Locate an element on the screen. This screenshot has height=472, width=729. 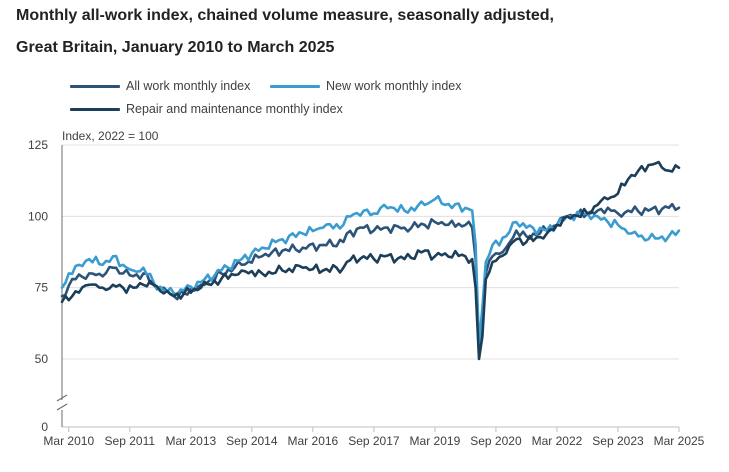
x-tick-label-2017-09: Sep 2017 is located at coordinates (374, 441).